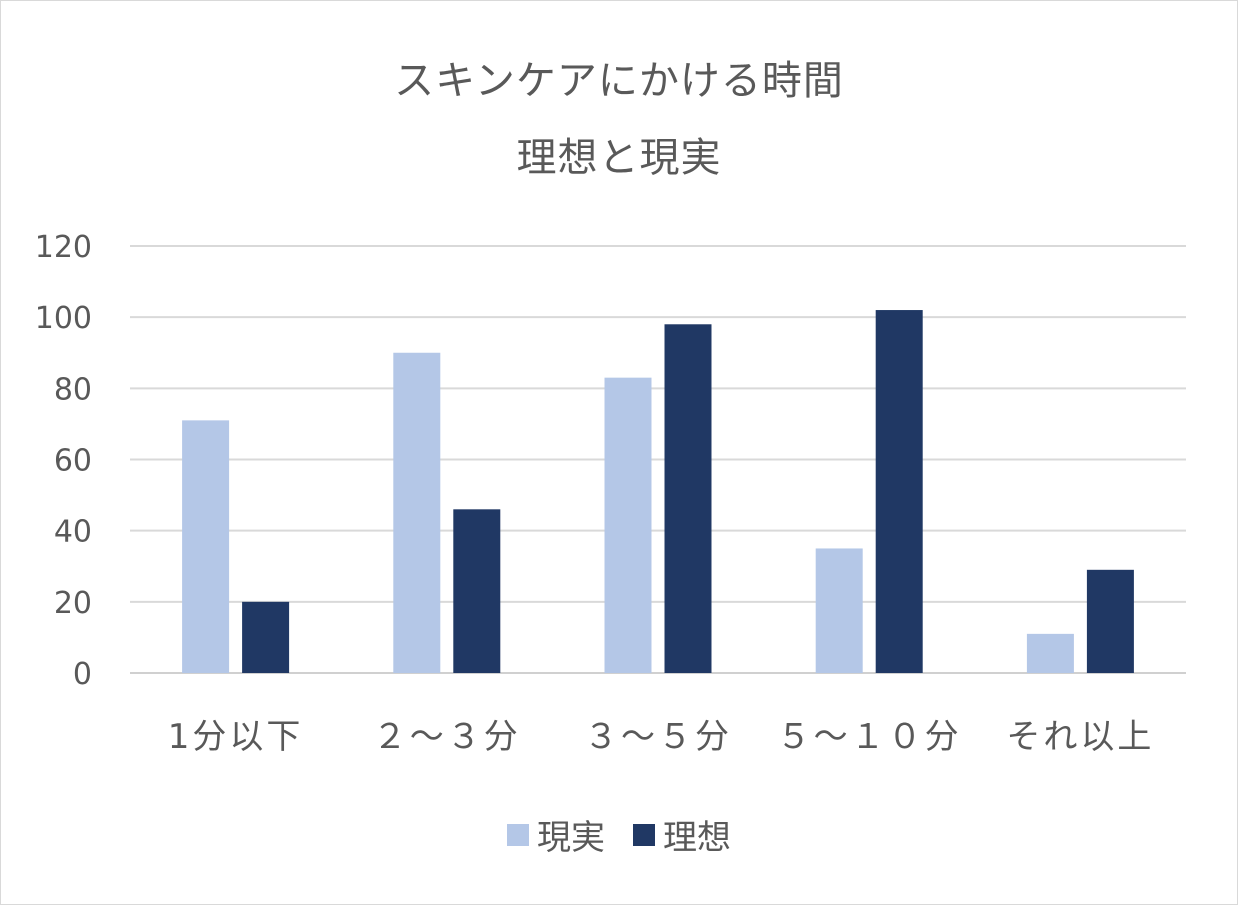  I want to click on legend-item-ideal: 理想, so click(682, 834).